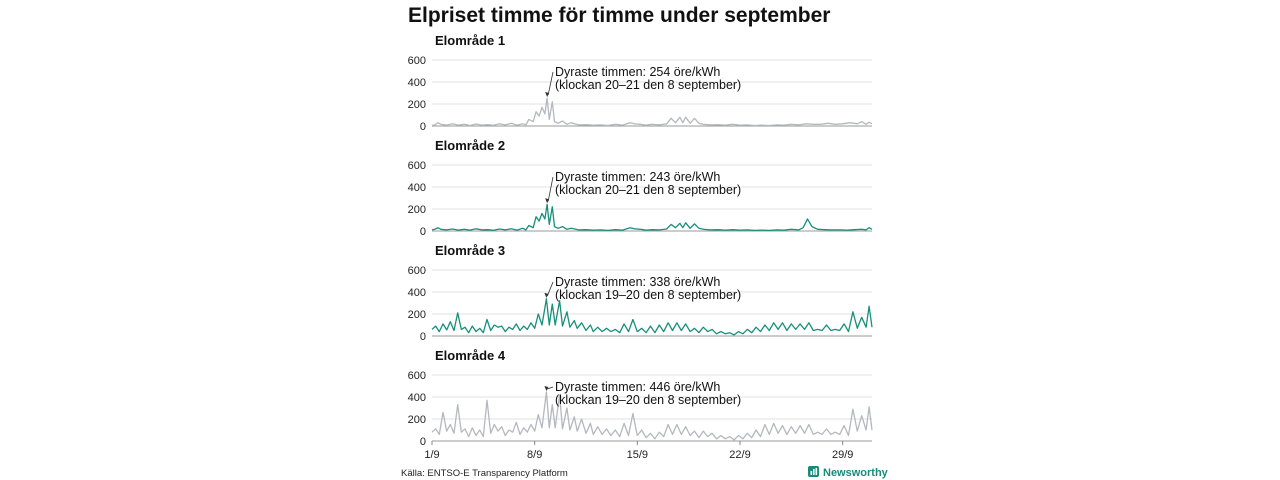  Describe the element at coordinates (637, 282) in the screenshot. I see `annotation-line-1: Dyraste timmen: 338 öre/kWh` at that location.